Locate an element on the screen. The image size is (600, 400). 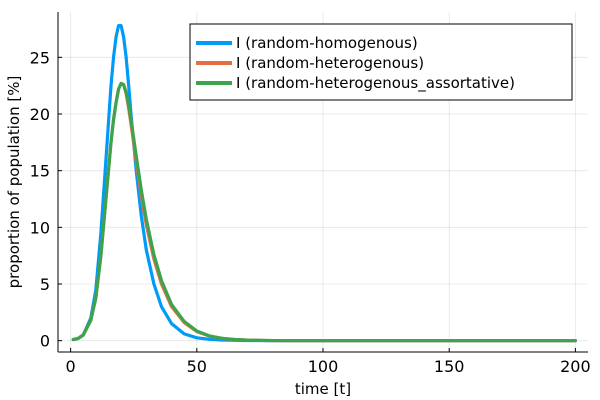
x-tick-label: 0 is located at coordinates (71, 366).